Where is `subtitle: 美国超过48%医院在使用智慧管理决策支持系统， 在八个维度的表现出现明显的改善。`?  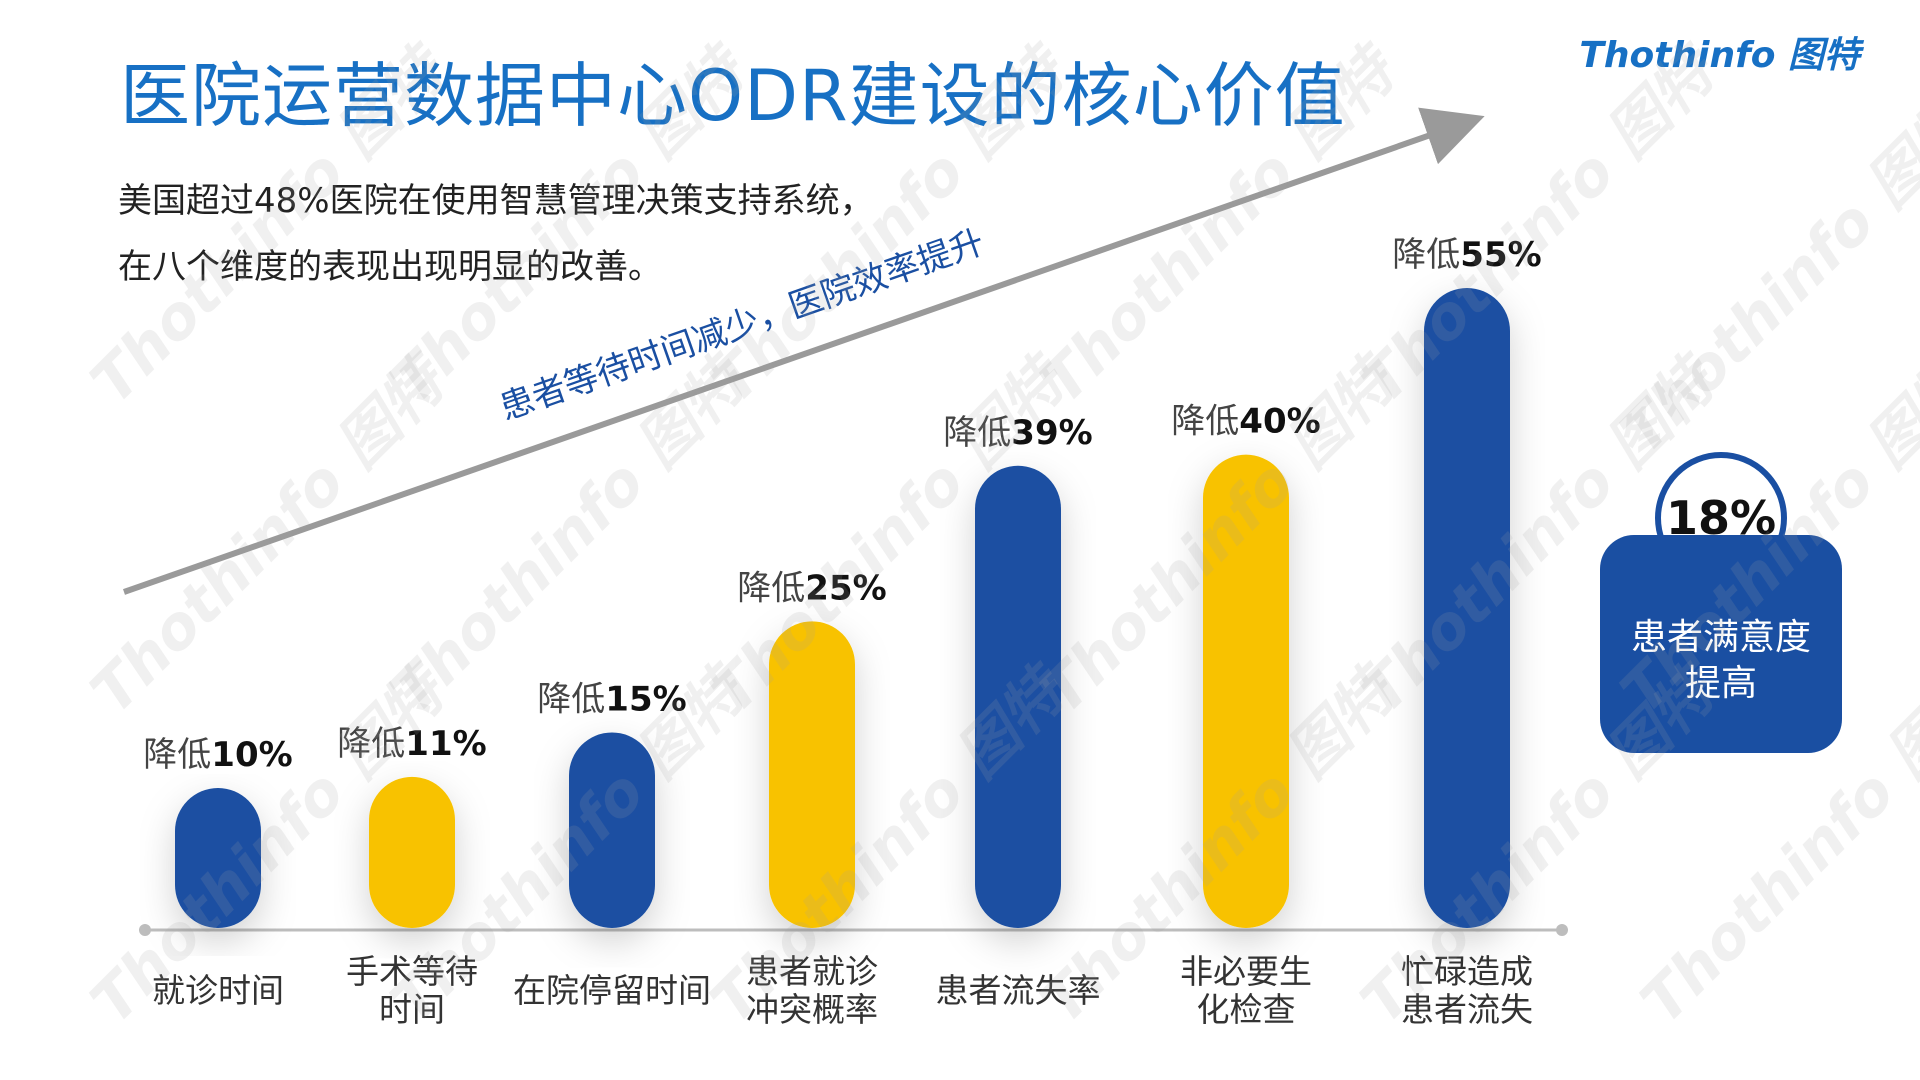
subtitle: 美国超过48%医院在使用智慧管理决策支持系统， 在八个维度的表现出现明显的改善。 is located at coordinates (496, 234).